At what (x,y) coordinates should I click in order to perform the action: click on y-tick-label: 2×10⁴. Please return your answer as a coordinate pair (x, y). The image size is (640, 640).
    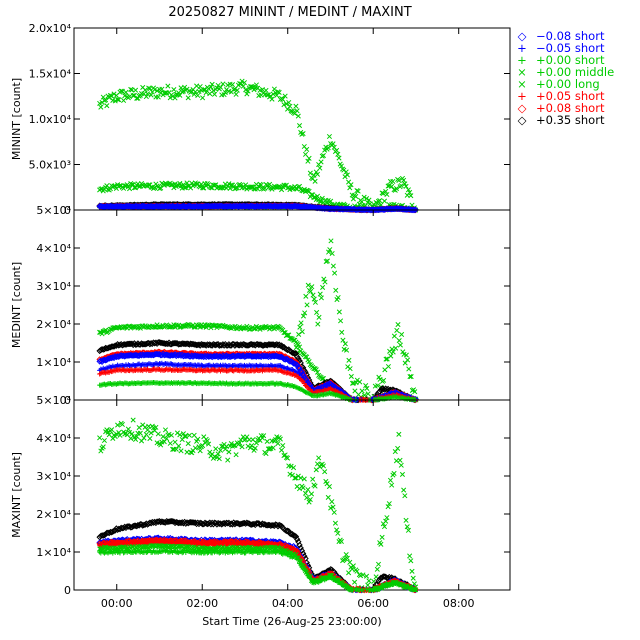
    Looking at the image, I should click on (53, 324).